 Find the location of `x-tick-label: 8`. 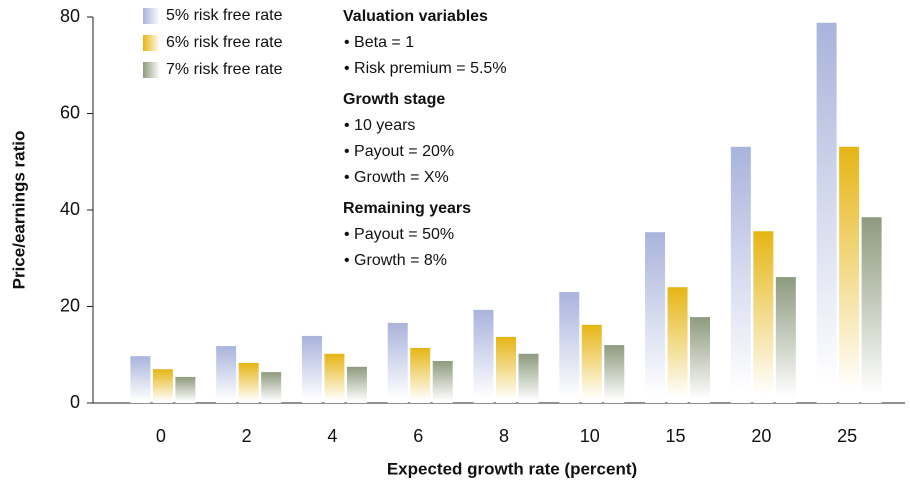

x-tick-label: 8 is located at coordinates (504, 436).